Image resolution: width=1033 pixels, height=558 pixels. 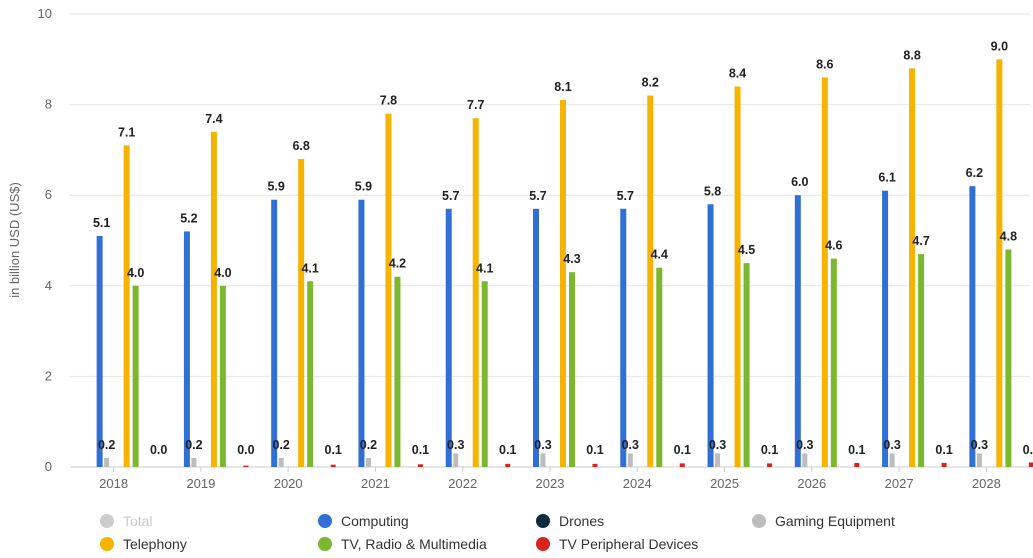 I want to click on data-label: 0.3, so click(x=630, y=445).